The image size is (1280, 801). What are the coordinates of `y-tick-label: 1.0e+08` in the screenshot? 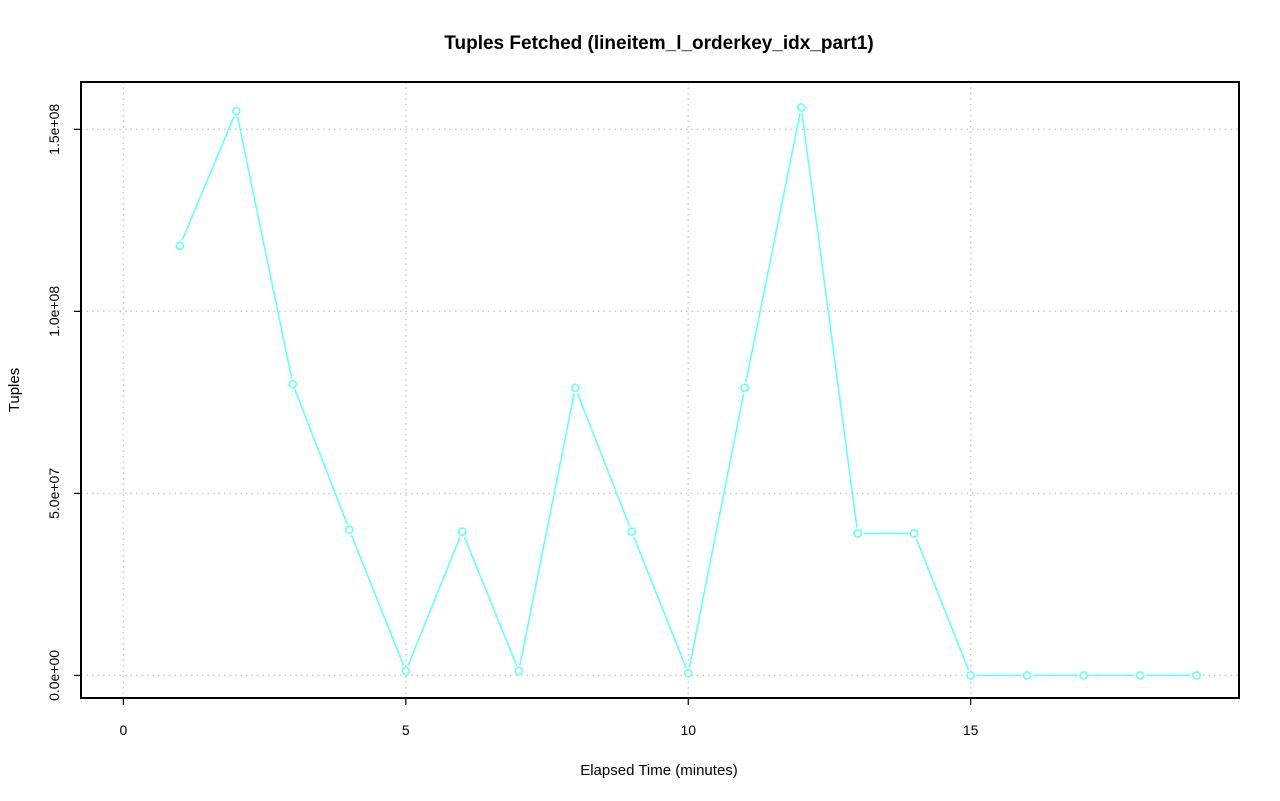 It's located at (54, 311).